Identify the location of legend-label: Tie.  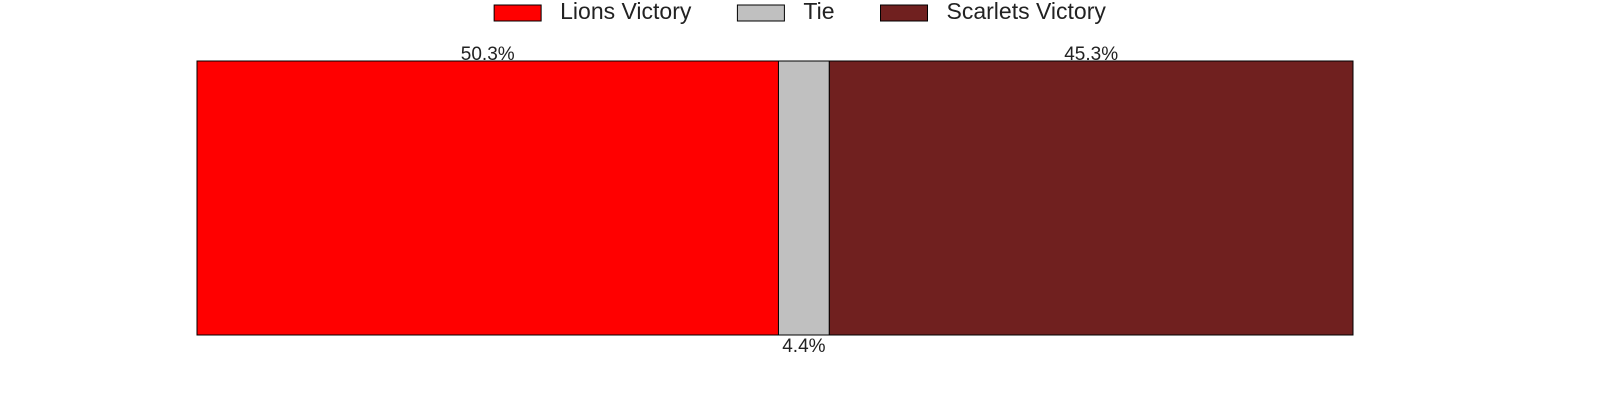
(818, 12).